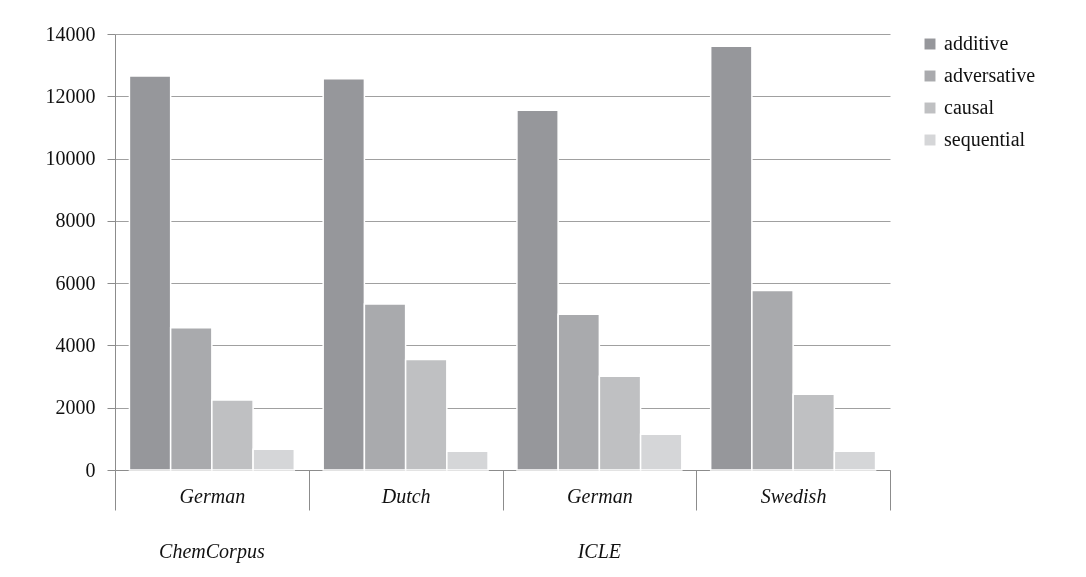 The width and height of the screenshot is (1086, 577). Describe the element at coordinates (976, 43) in the screenshot. I see `legend-label: additive` at that location.